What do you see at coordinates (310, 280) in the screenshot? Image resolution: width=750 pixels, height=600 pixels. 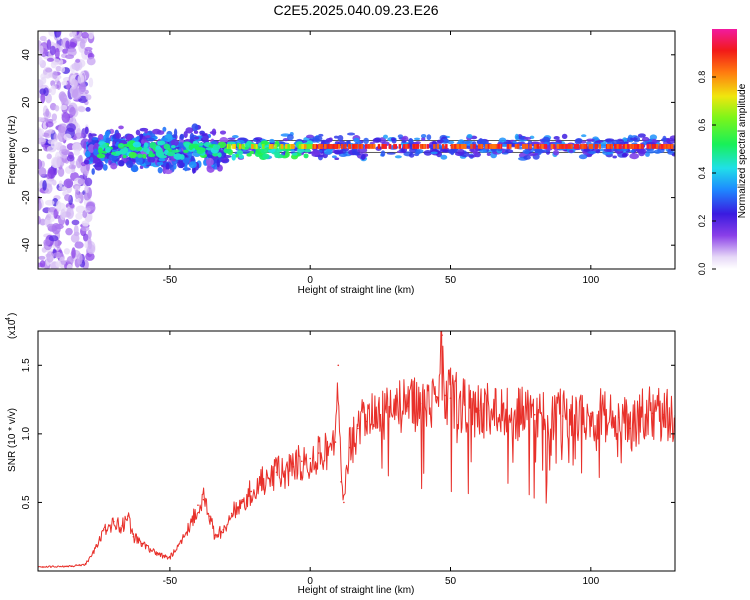 I see `spectrogram-x-tick-label: 0` at bounding box center [310, 280].